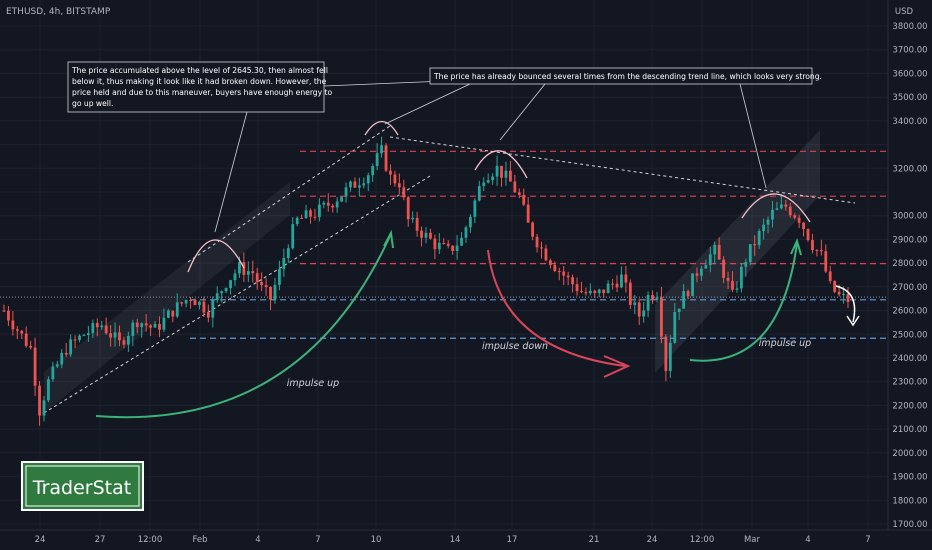 Image resolution: width=932 pixels, height=550 pixels. I want to click on price-tick-label: 3600.00, so click(909, 74).